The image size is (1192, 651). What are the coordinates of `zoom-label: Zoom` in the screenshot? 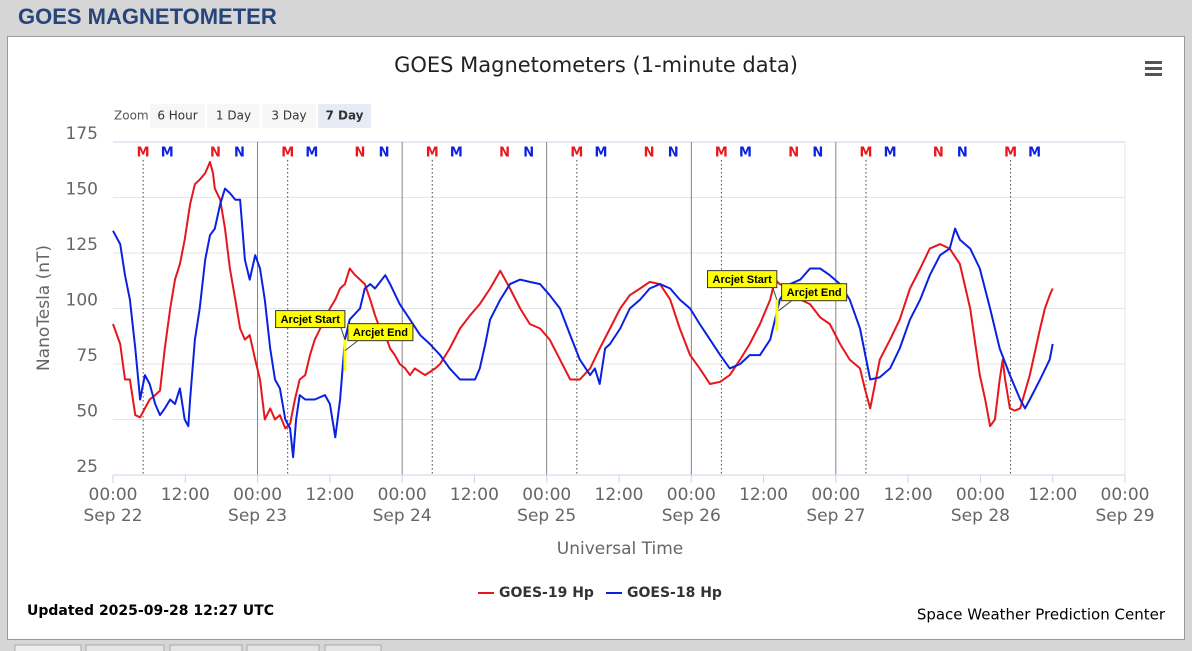 It's located at (131, 116).